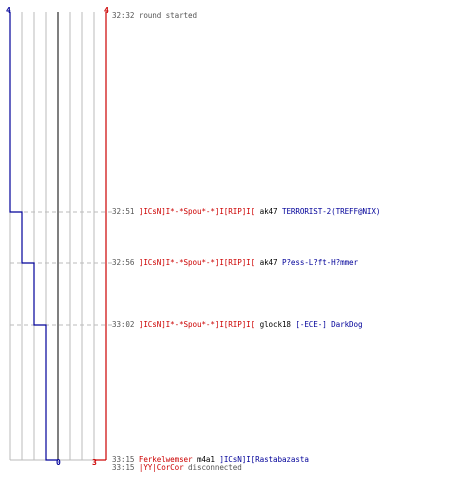 This screenshot has height=500, width=450. What do you see at coordinates (329, 324) in the screenshot?
I see `log-segment: [-ECE-] DarkDog` at bounding box center [329, 324].